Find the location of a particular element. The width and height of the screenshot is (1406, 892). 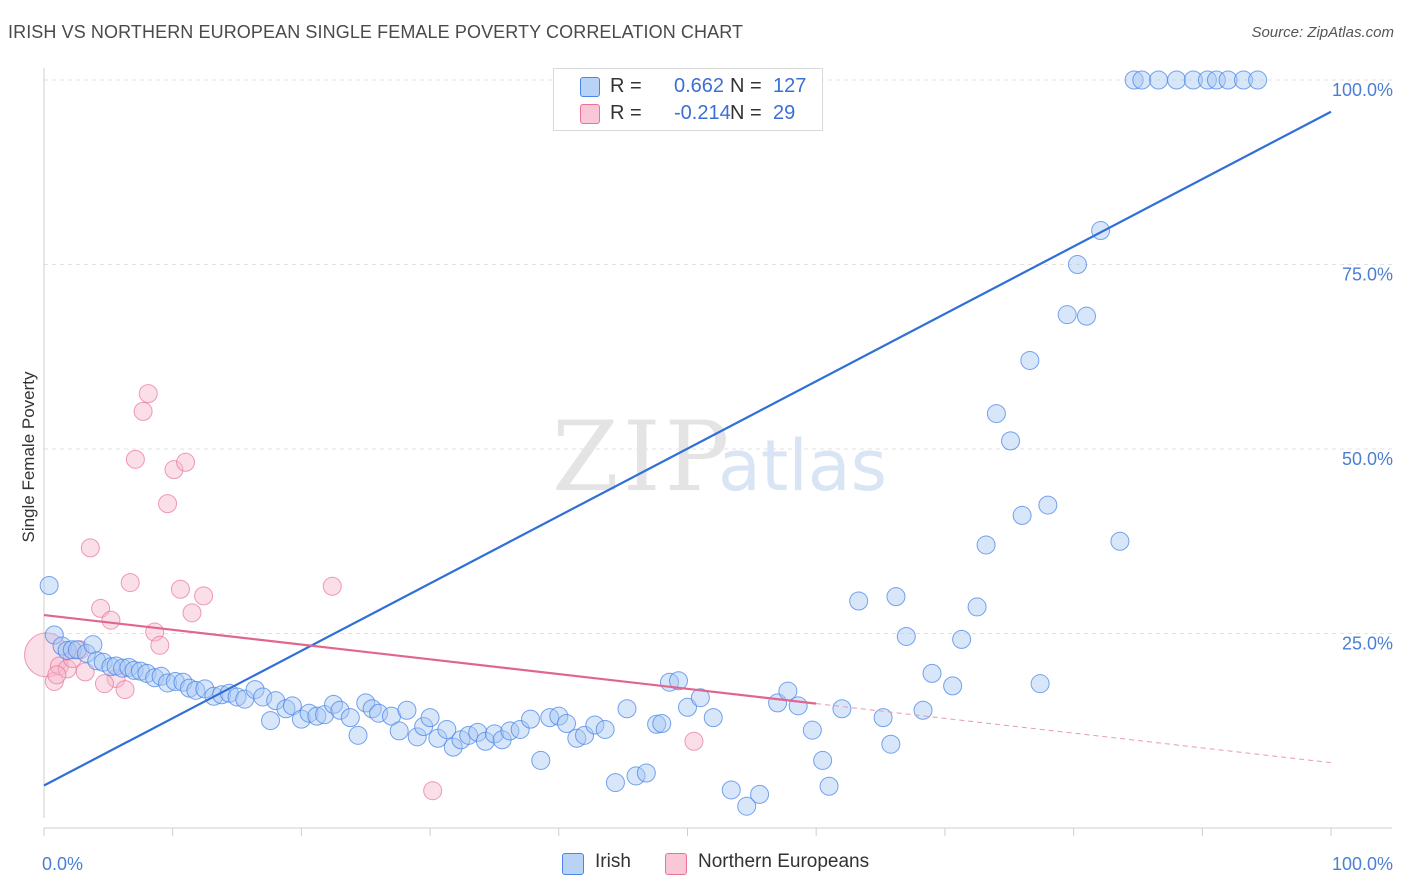

legend-swatch-northern is located at coordinates (590, 114).